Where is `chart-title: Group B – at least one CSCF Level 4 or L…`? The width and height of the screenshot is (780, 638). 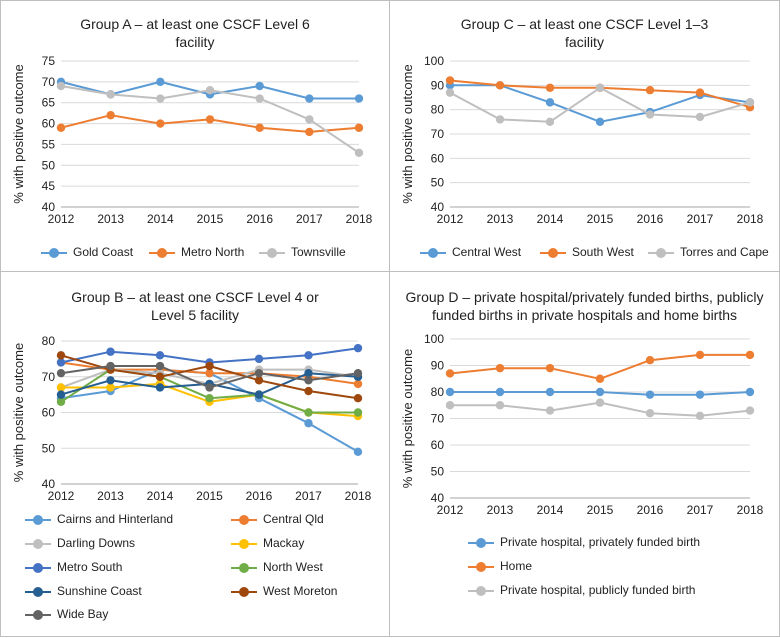 chart-title: Group B – at least one CSCF Level 4 or L… is located at coordinates (195, 306).